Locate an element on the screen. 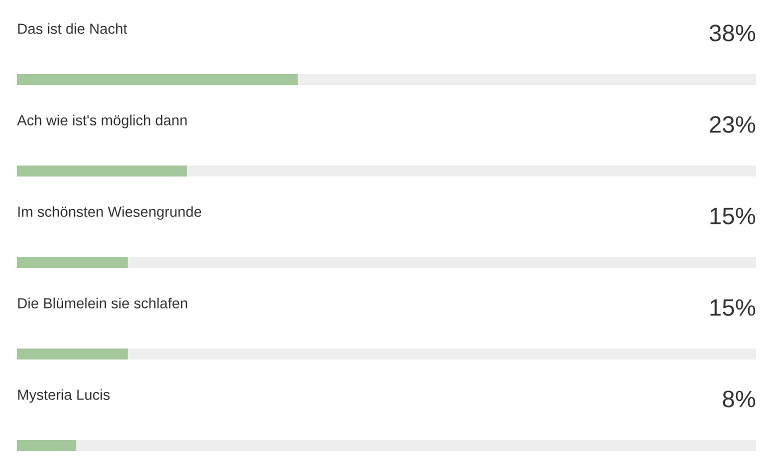 The width and height of the screenshot is (771, 471). y-tick-label: Mysteria Lucis is located at coordinates (64, 396).